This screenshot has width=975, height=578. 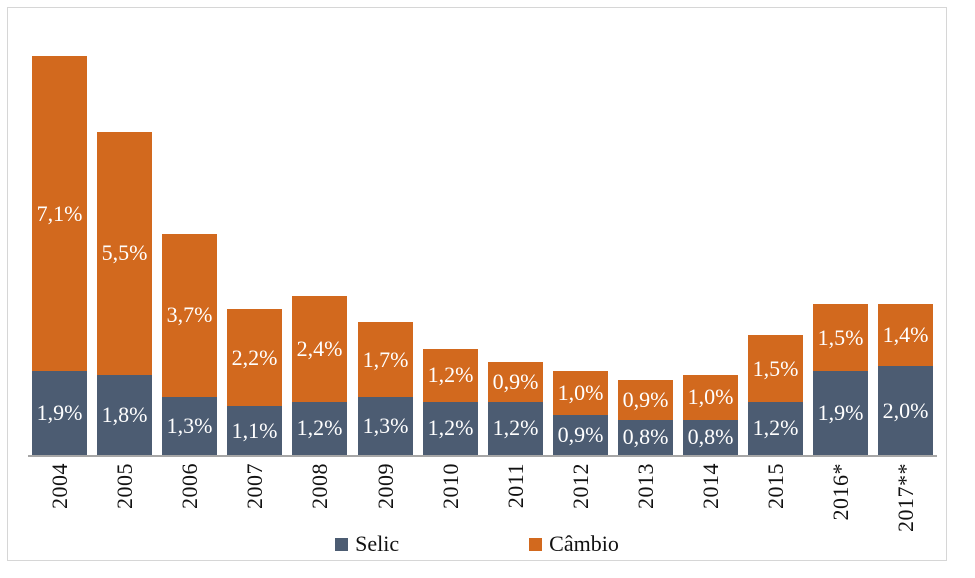 I want to click on bar-value-label: 3,7%, so click(x=189, y=315).